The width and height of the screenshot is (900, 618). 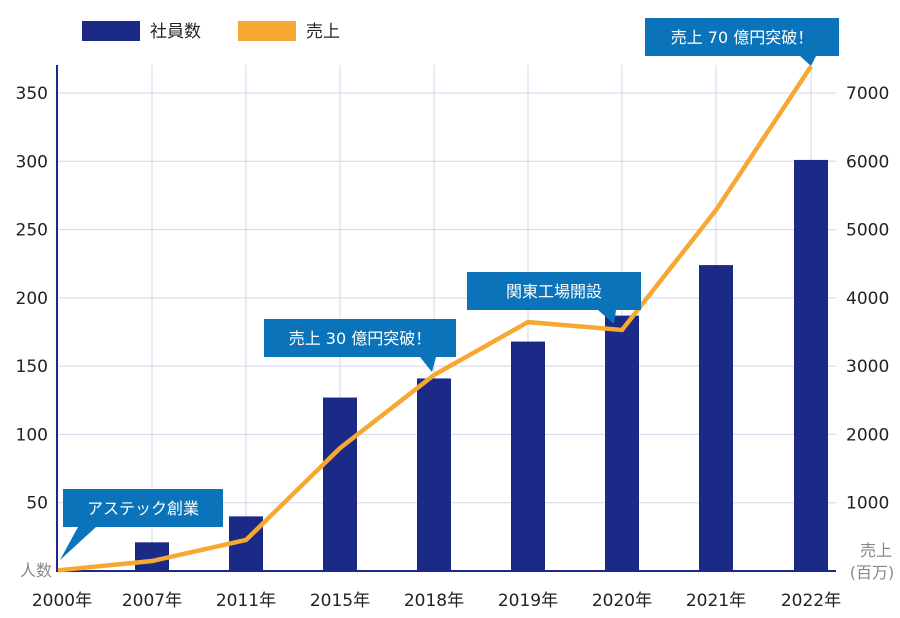 I want to click on x-tick-label: 2022年, so click(x=811, y=601).